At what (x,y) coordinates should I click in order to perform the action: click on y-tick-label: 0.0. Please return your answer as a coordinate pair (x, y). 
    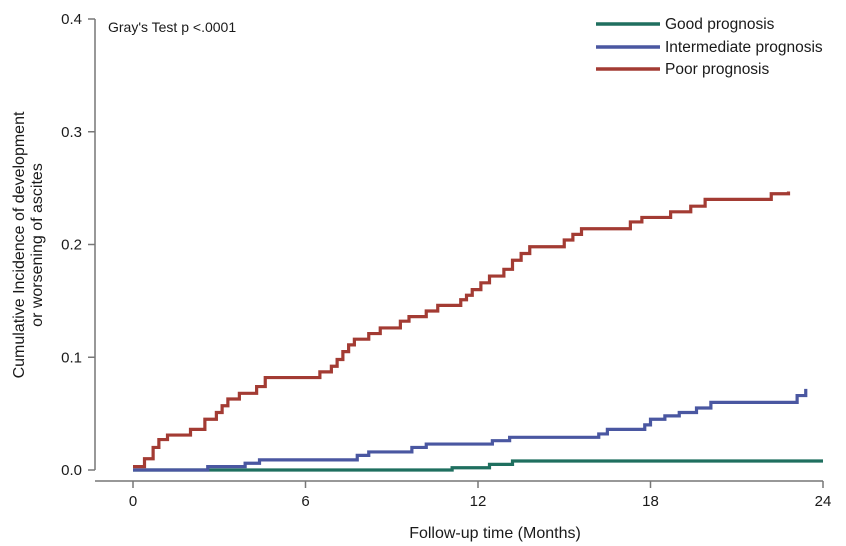
    Looking at the image, I should click on (71, 470).